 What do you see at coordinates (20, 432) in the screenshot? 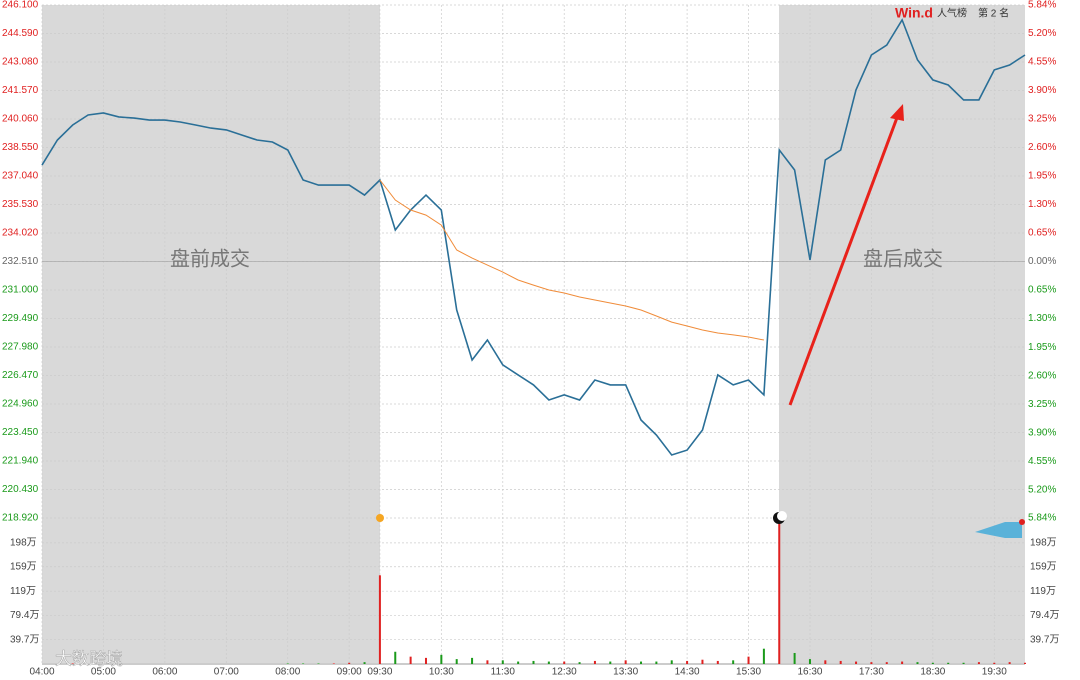
I see `y-tick-label: 223.450` at bounding box center [20, 432].